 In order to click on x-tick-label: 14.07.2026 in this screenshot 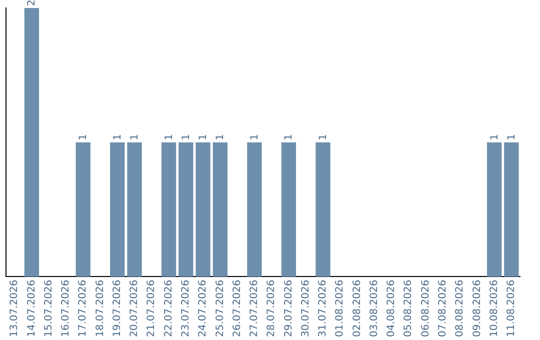, I will do `click(32, 309)`.